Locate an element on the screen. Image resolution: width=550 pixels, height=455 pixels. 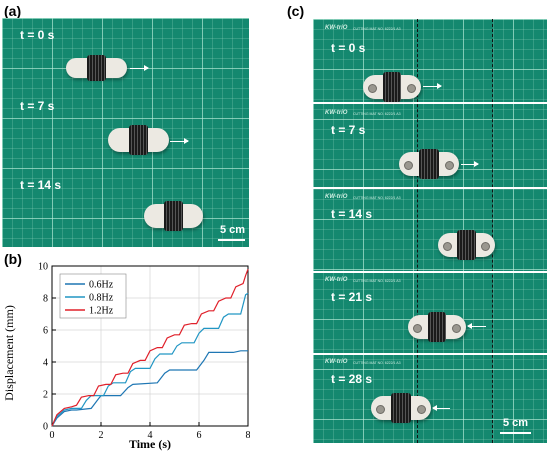
series-line-0.6hz is located at coordinates (149, 388).